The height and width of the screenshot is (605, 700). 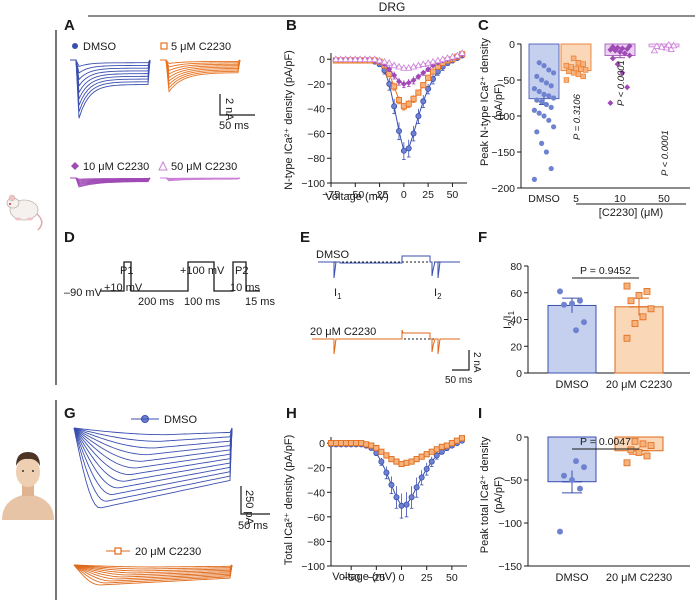 What do you see at coordinates (316, 134) in the screenshot?
I see `y-tick-label: −60` at bounding box center [316, 134].